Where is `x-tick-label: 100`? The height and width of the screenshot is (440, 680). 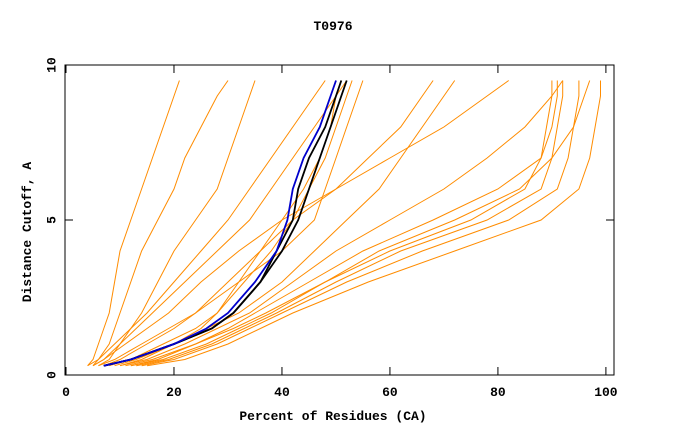 x-tick-label: 100 is located at coordinates (606, 392).